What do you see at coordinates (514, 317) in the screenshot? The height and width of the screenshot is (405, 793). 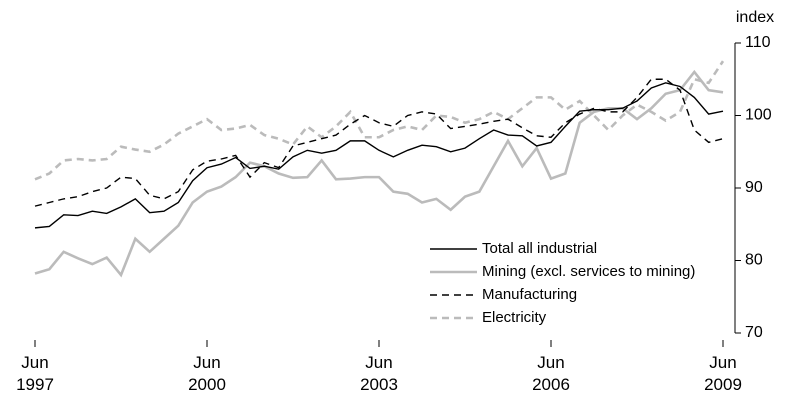 I see `legend-label: Electricity` at bounding box center [514, 317].